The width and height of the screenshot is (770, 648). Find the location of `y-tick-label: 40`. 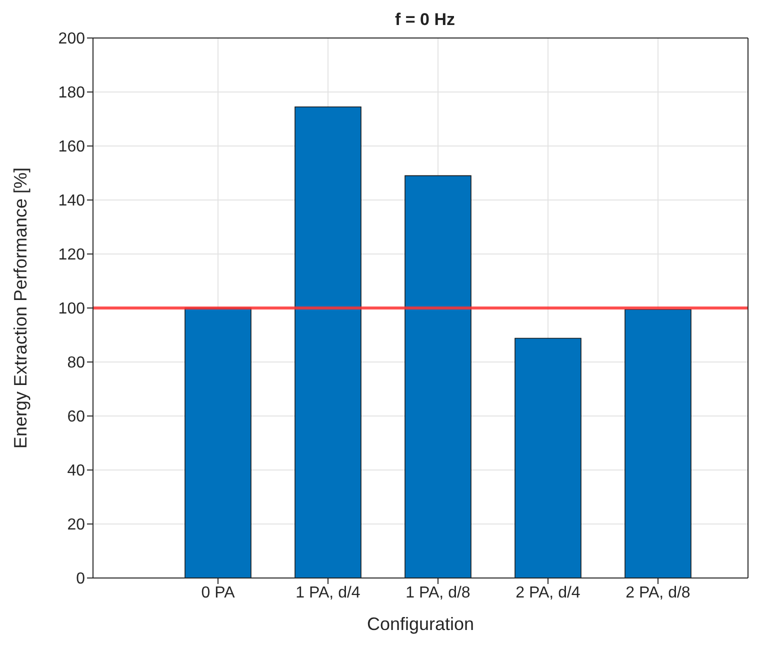

y-tick-label: 40 is located at coordinates (76, 471).